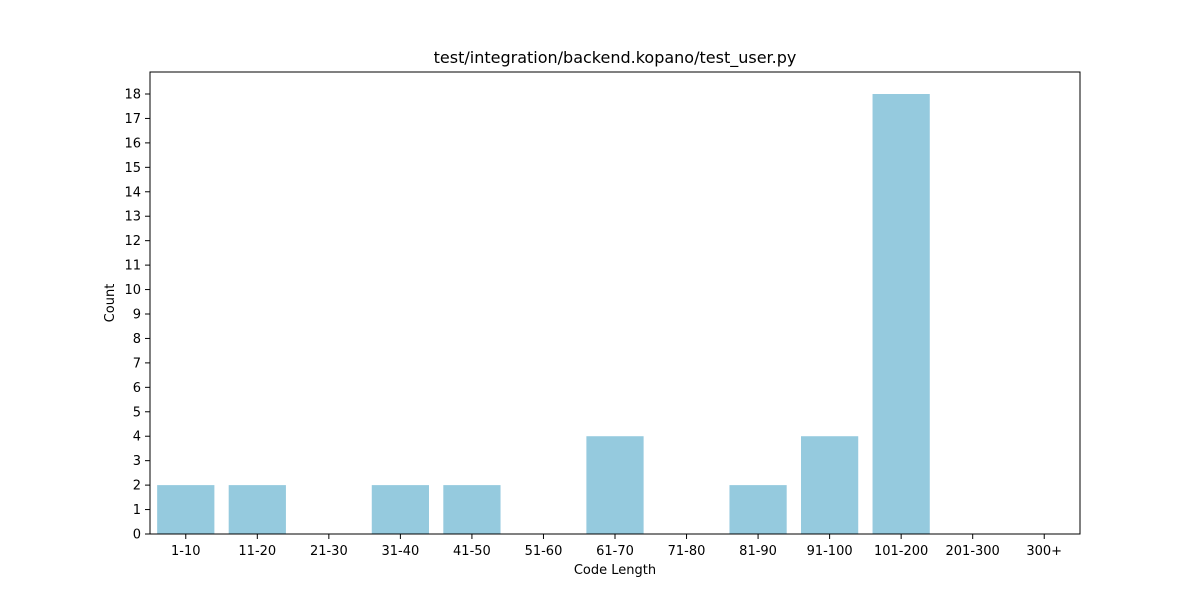 The height and width of the screenshot is (600, 1200). I want to click on y-tick-label: 11, so click(132, 266).